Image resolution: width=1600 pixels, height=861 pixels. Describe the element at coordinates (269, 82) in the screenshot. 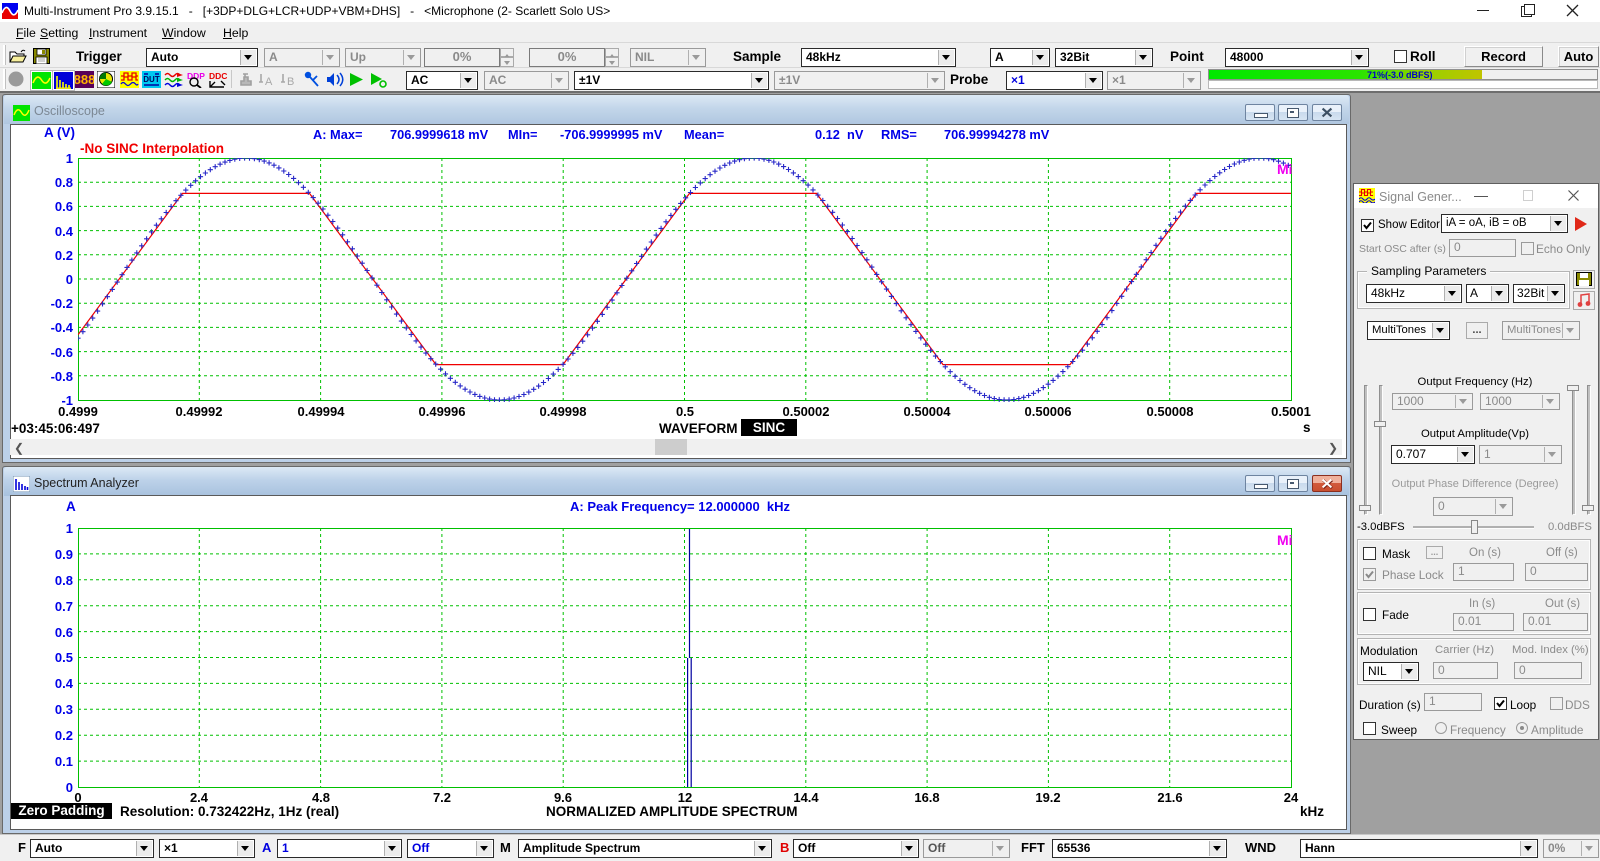

I see `svg-text: A` at that location.